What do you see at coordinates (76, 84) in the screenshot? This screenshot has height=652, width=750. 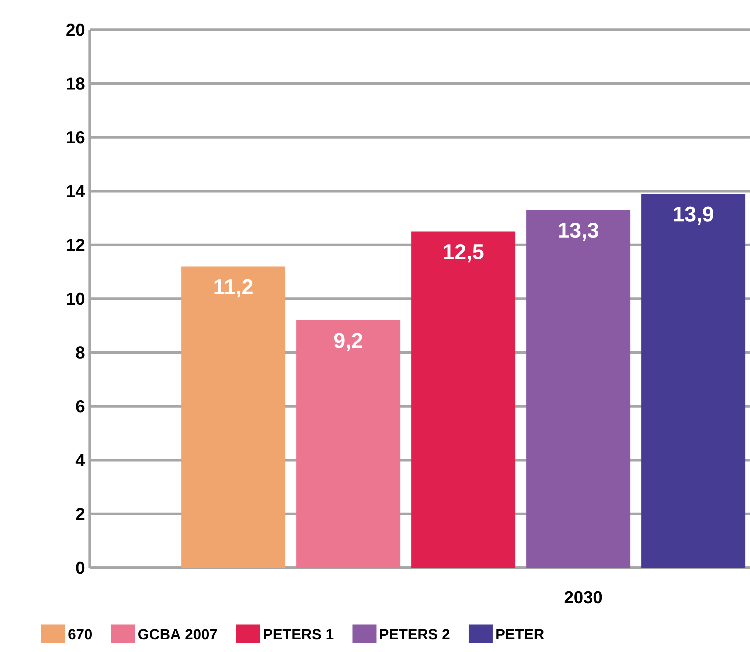 I see `y-tick-label: 18` at bounding box center [76, 84].